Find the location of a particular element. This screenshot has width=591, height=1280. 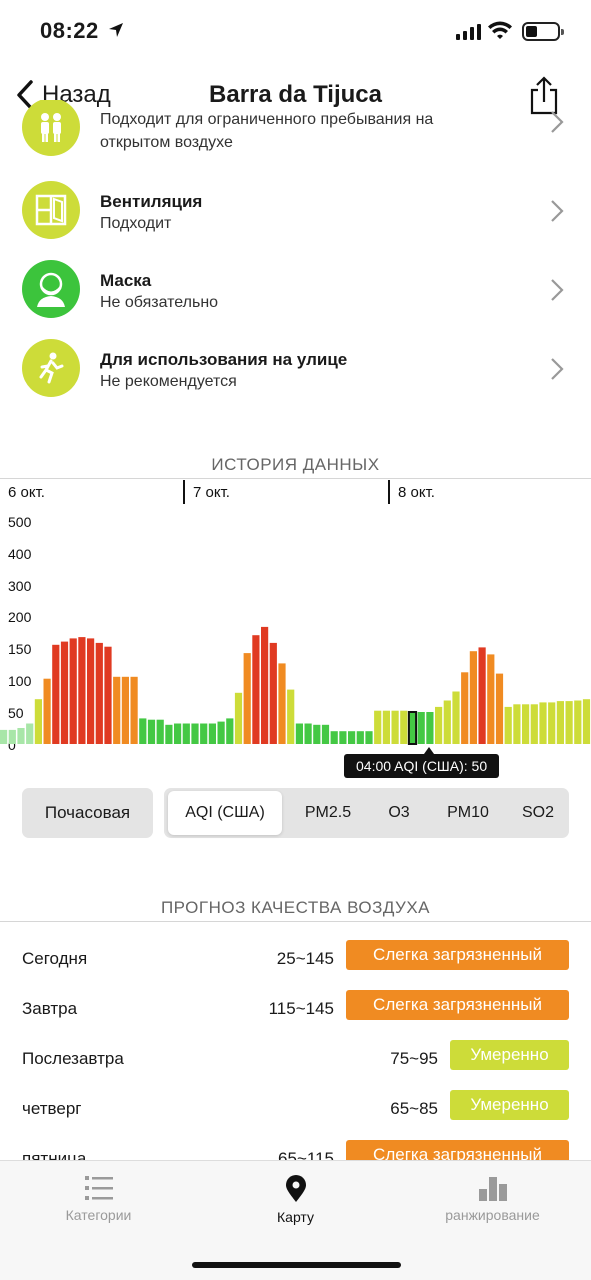

segment-pm10: PM10 is located at coordinates (468, 812).